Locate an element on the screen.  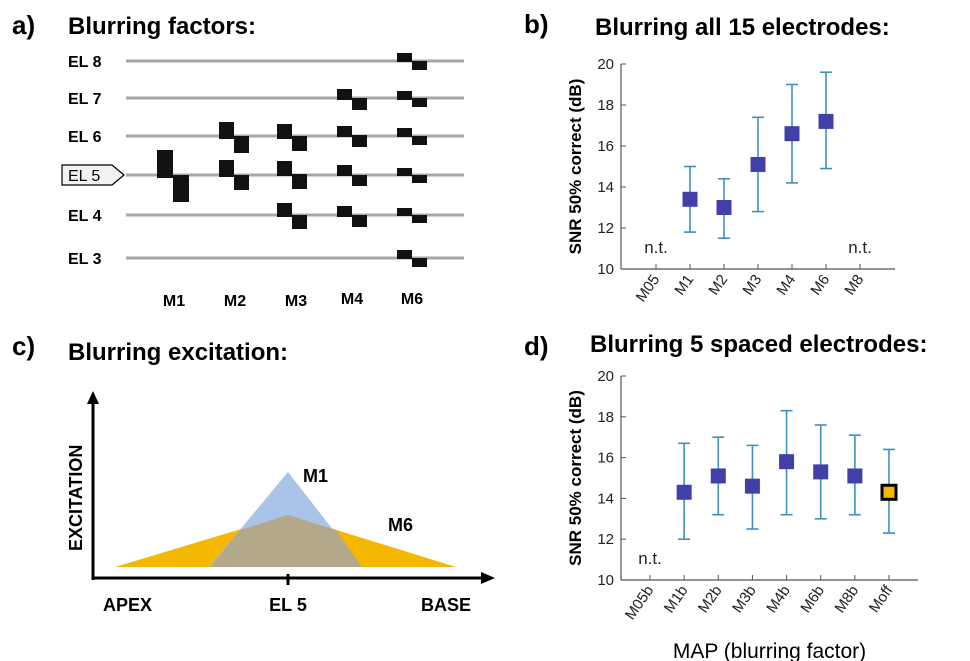
map-label: M3 is located at coordinates (296, 301).